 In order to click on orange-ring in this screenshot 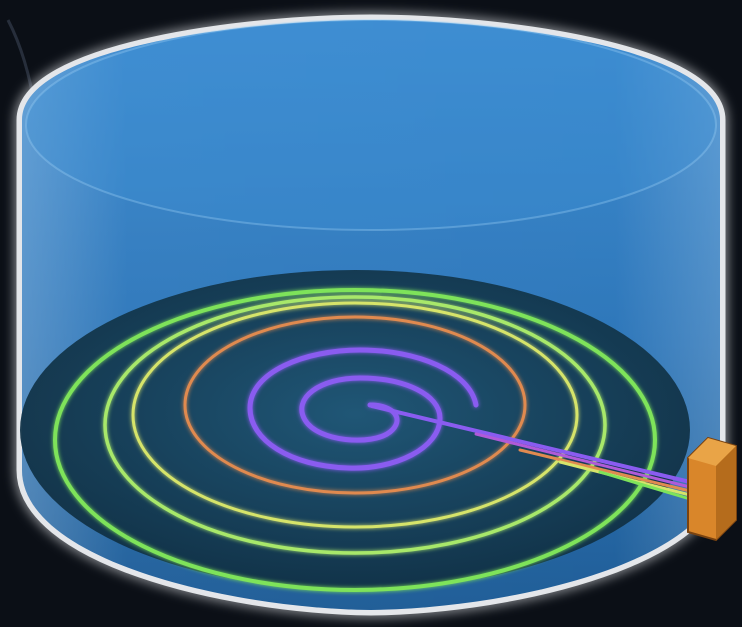, I will do `click(355, 405)`.